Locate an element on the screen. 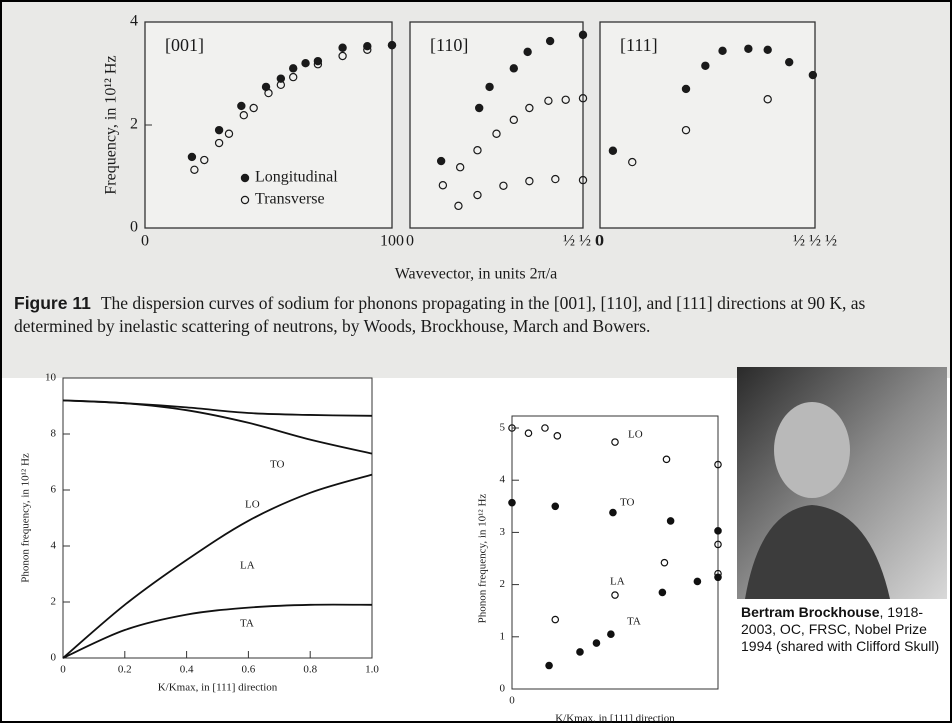 The width and height of the screenshot is (952, 723). photo-face is located at coordinates (812, 450).